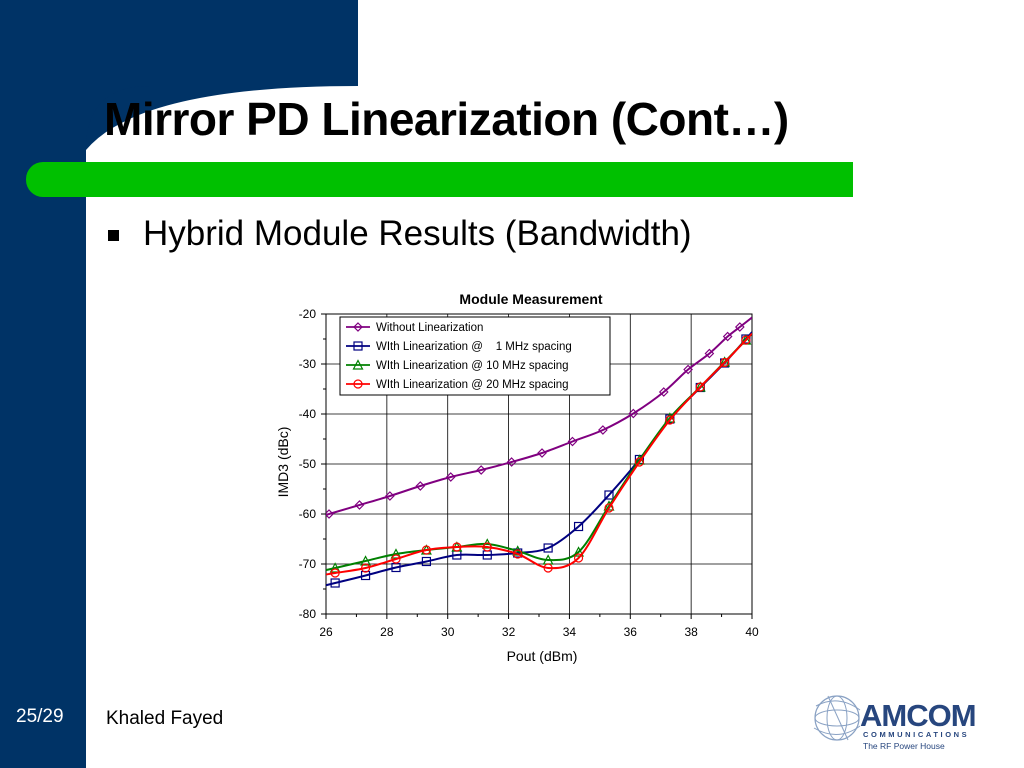 The height and width of the screenshot is (768, 1024). What do you see at coordinates (472, 385) in the screenshot?
I see `legend-label: WIth Linearization @ 20 MHz spacing` at bounding box center [472, 385].